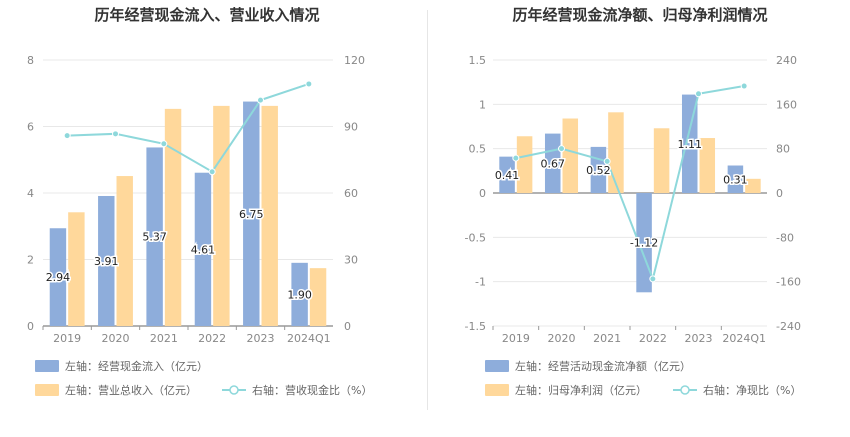 This screenshot has width=850, height=437. I want to click on left-axis-tick-label: 0.5, so click(478, 149).